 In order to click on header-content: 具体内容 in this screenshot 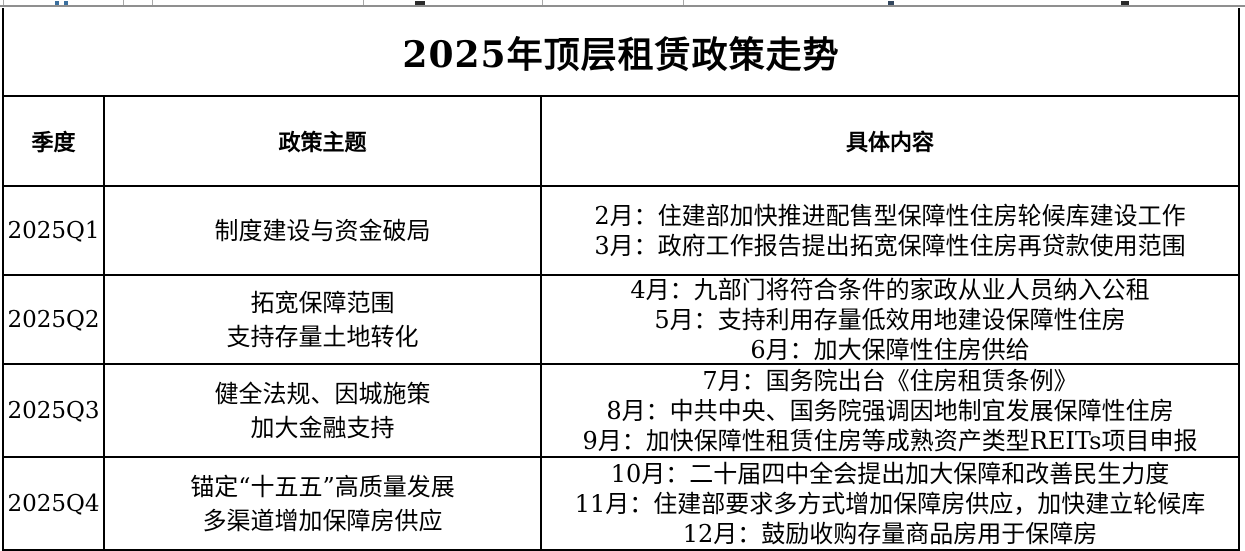, I will do `click(889, 143)`.